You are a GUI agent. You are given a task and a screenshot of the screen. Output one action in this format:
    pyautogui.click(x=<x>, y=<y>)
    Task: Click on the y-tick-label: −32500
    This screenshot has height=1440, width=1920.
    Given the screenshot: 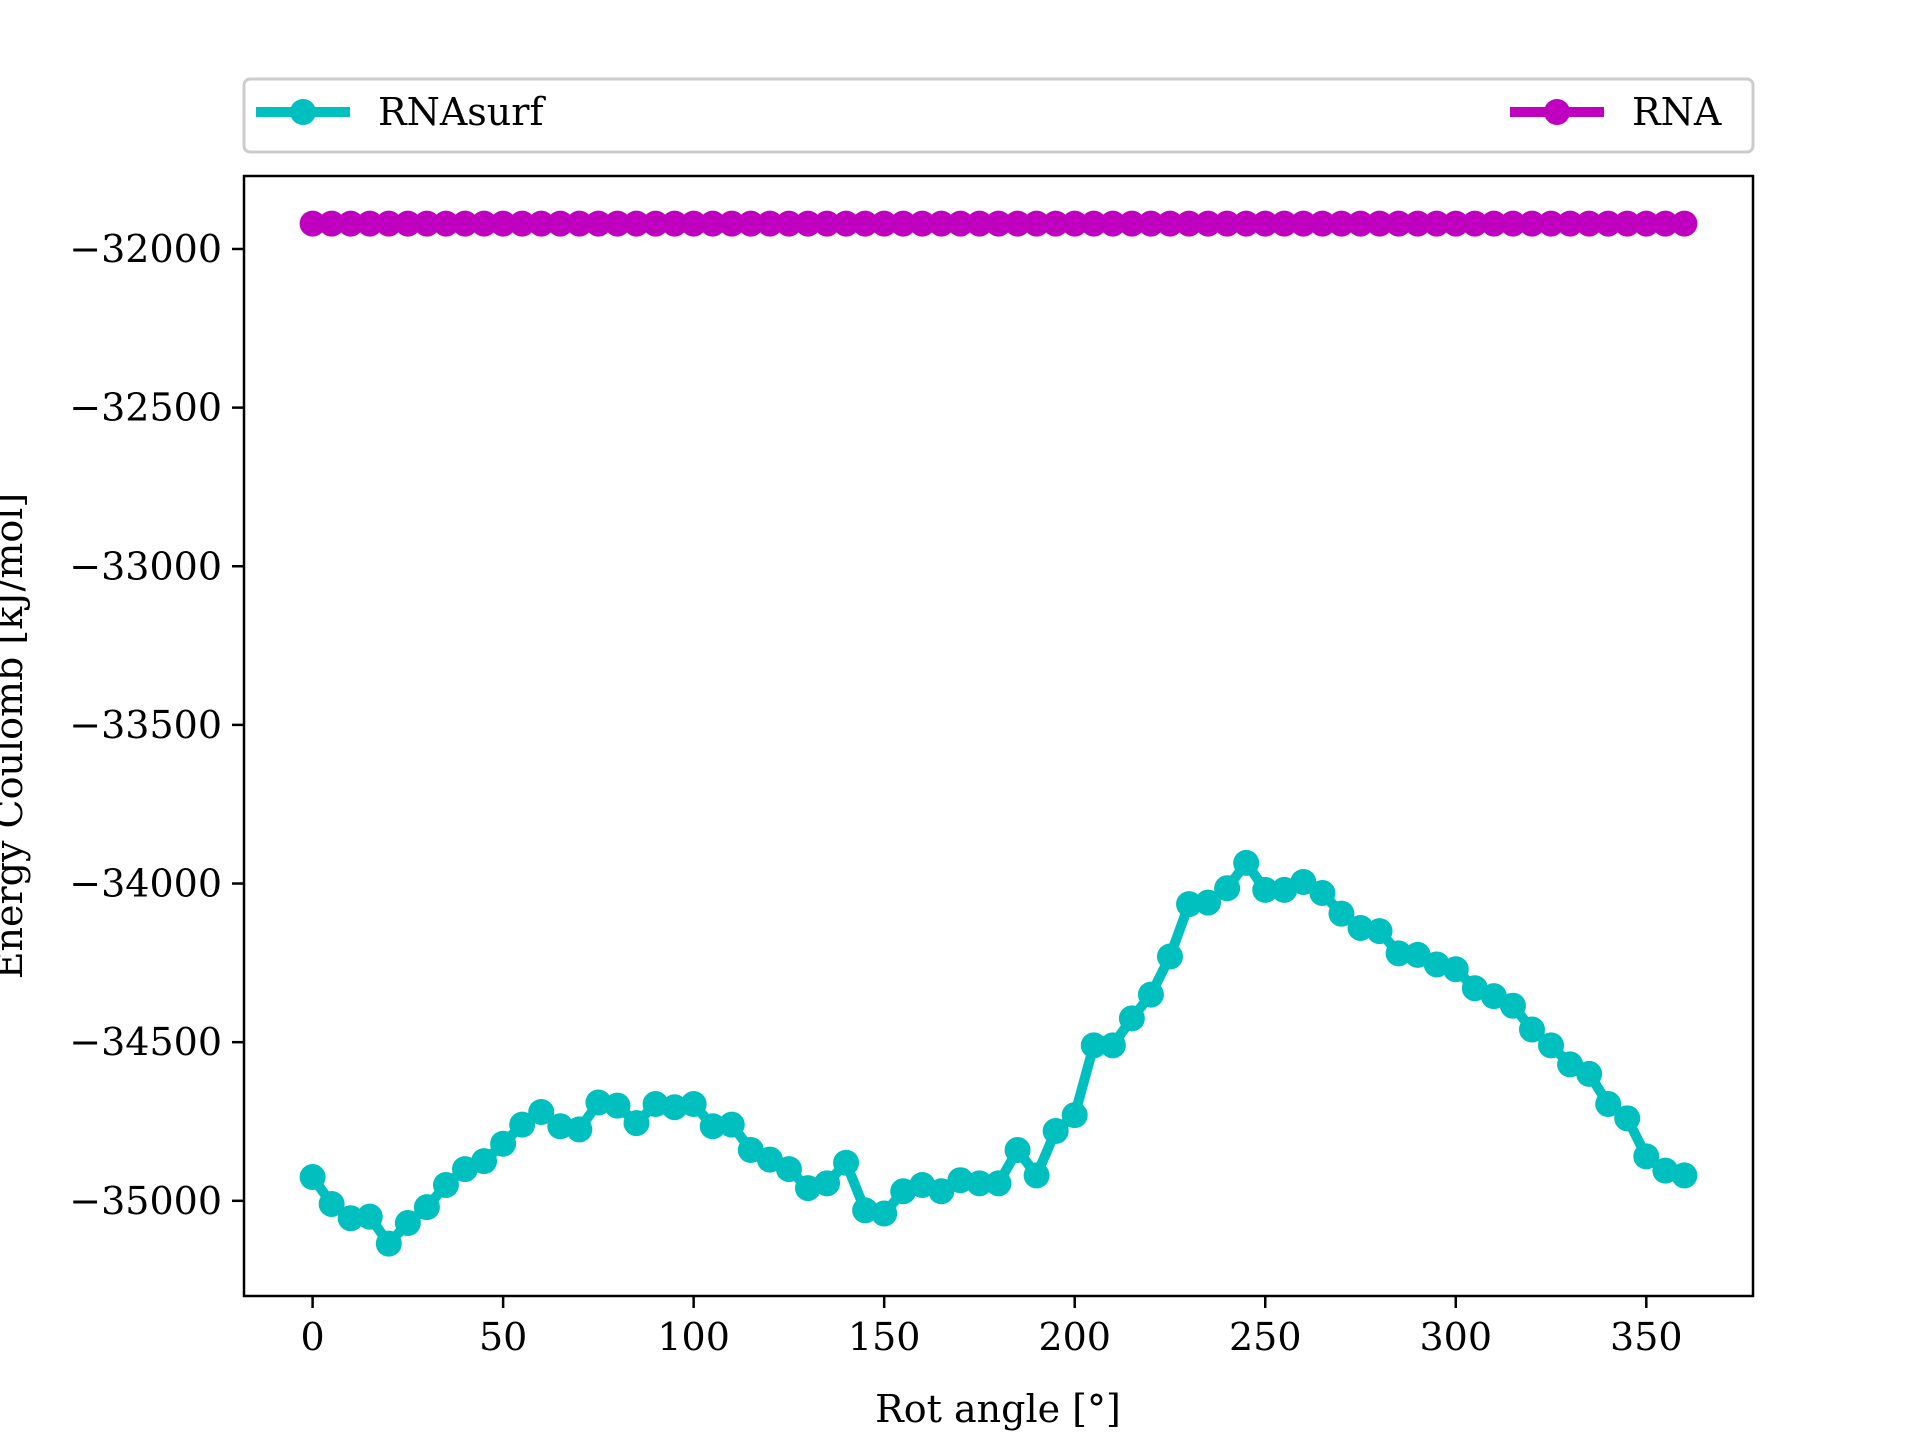 What is the action you would take?
    pyautogui.click(x=145, y=408)
    